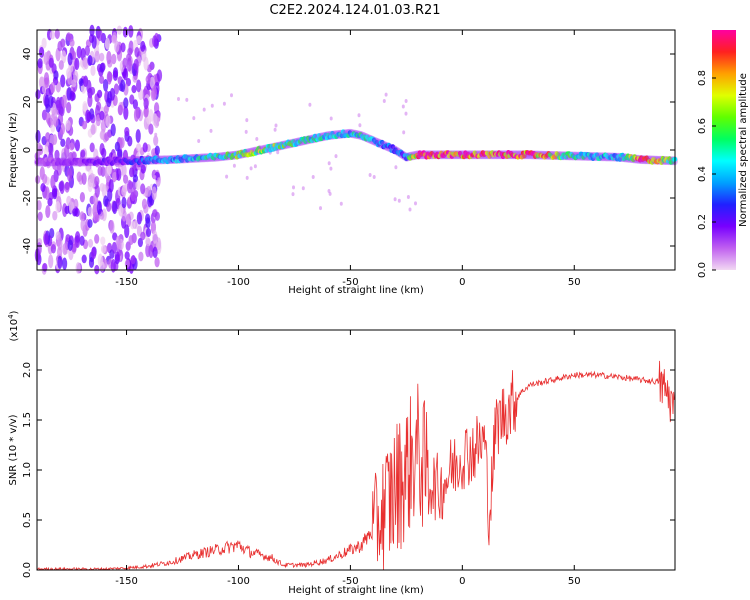 The height and width of the screenshot is (600, 750). Describe the element at coordinates (238, 282) in the screenshot. I see `spectrogram-x-tick-label: -100` at that location.